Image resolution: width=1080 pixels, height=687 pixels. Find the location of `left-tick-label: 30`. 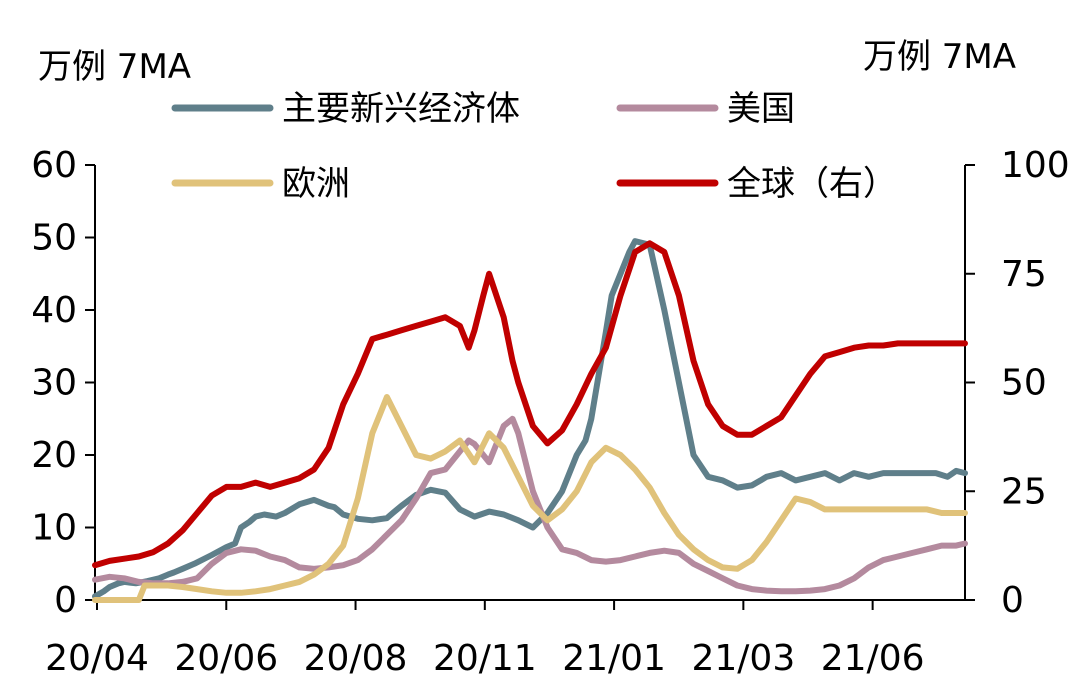

left-tick-label: 30 is located at coordinates (54, 383).